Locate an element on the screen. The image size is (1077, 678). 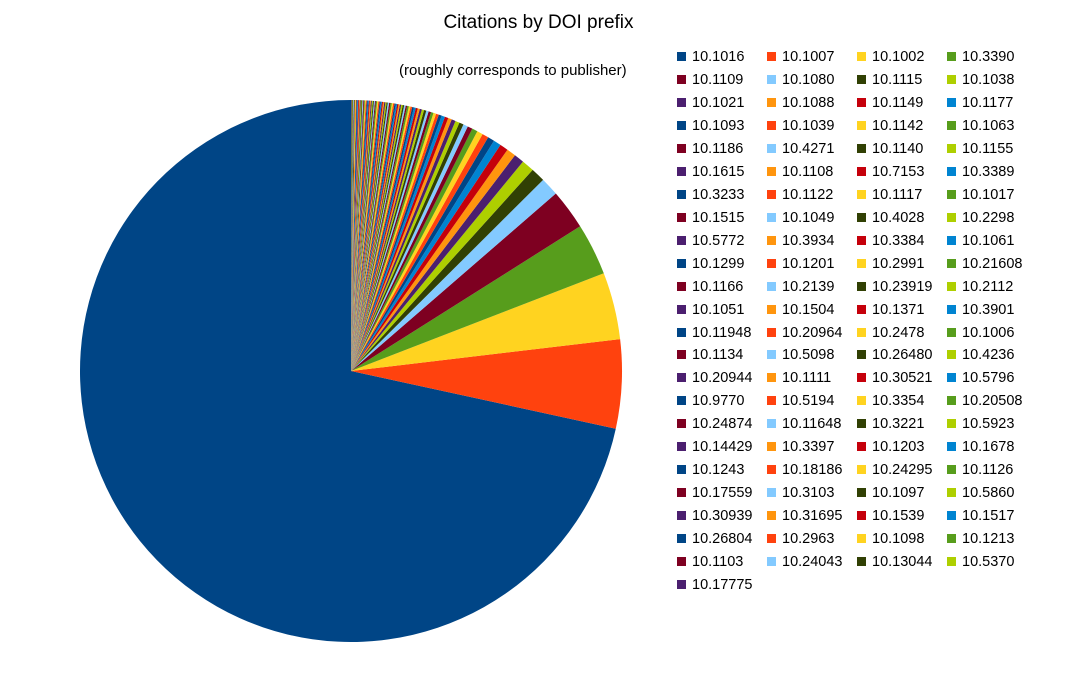
pie-slice-10.31695 is located at coordinates (355, 235).